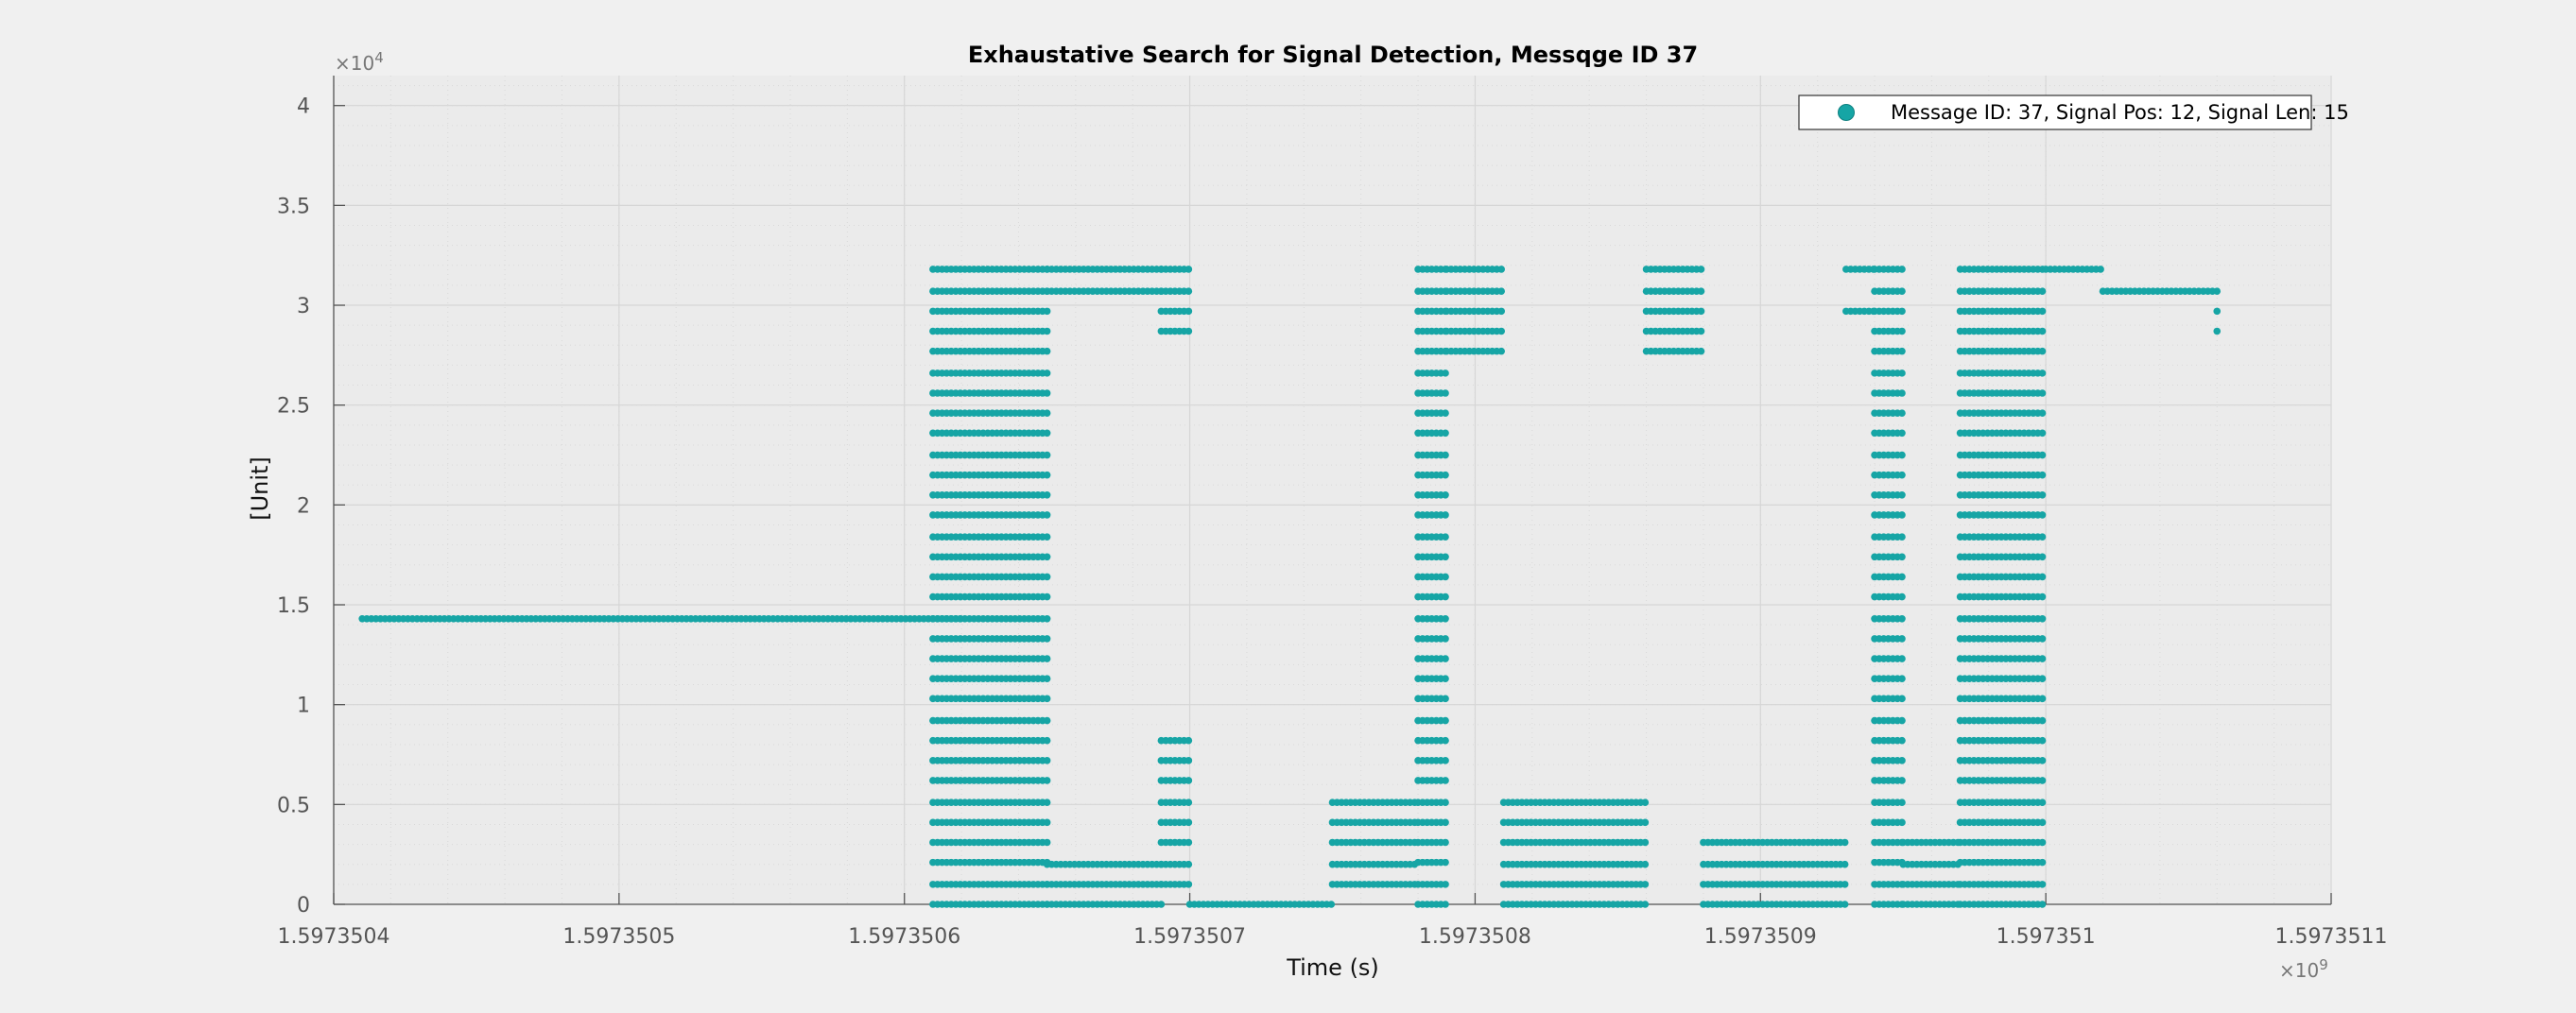  Describe the element at coordinates (379, 57) in the screenshot. I see `y-multiplier-exponent: 4` at that location.